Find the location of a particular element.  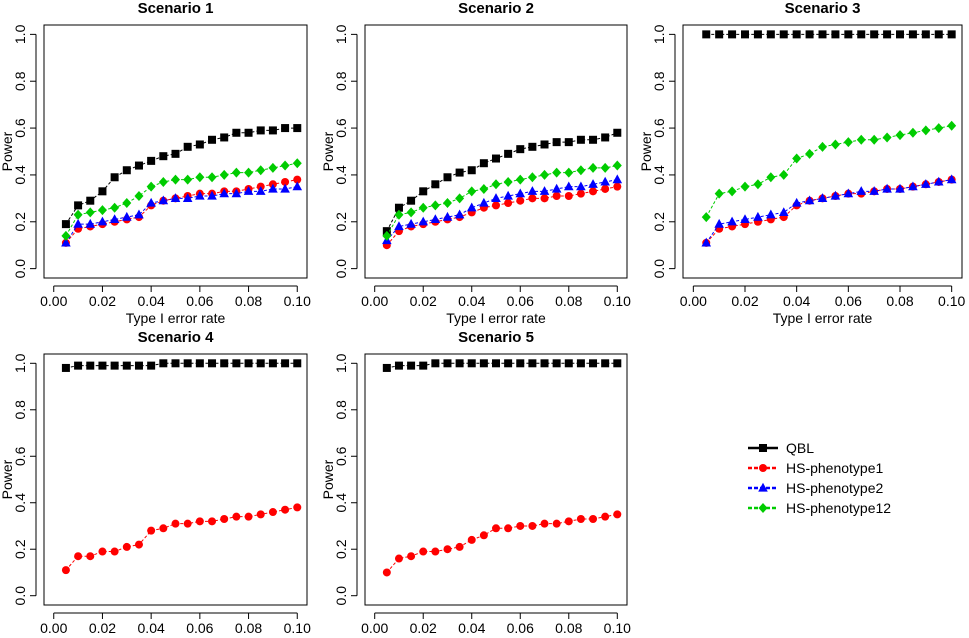

series-line is located at coordinates (828, 171).